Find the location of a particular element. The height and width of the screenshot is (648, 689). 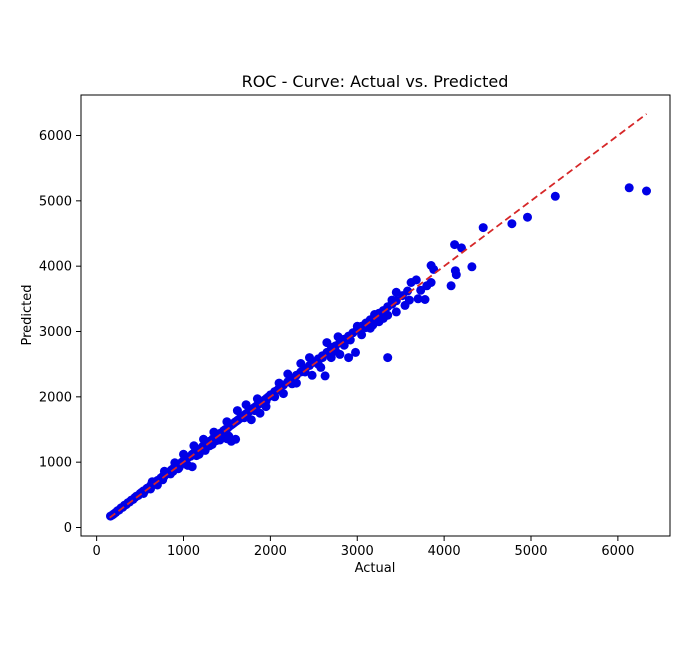

y-tick-label: 2000 is located at coordinates (55, 397).